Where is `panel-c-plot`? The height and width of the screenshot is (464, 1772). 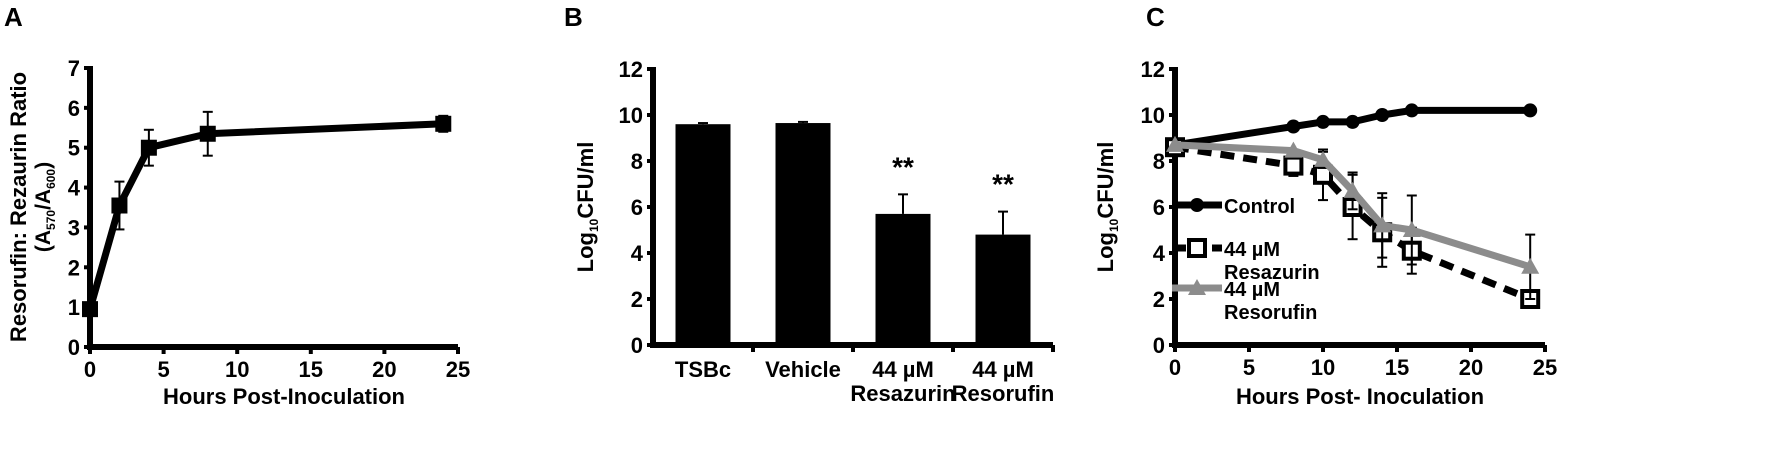 panel-c-plot is located at coordinates (1353, 206).